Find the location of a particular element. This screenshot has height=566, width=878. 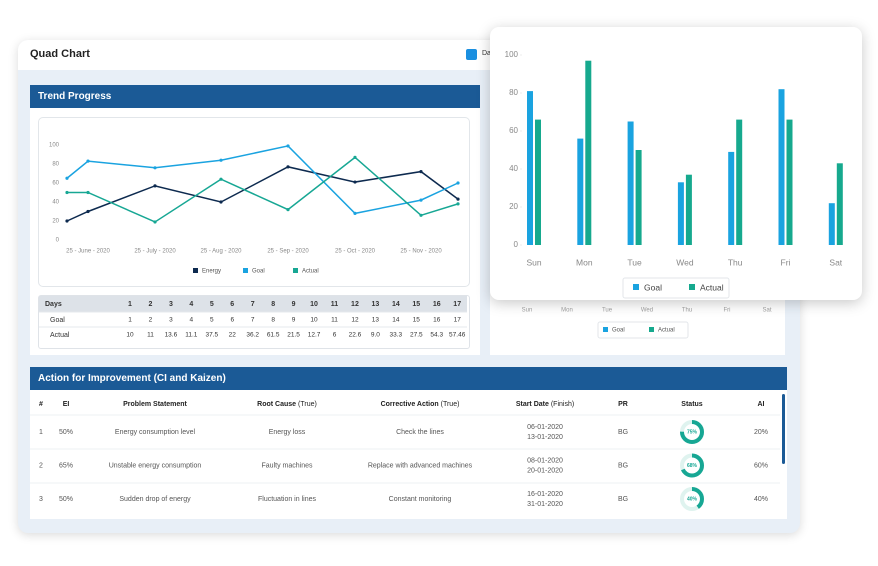

status-ring is located at coordinates (692, 432).